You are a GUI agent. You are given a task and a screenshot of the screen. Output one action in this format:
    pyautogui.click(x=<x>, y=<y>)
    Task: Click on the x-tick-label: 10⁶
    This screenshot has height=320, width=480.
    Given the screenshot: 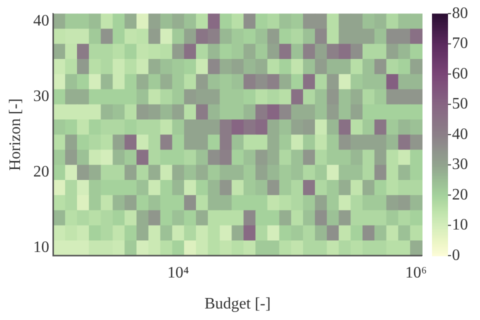 What is the action you would take?
    pyautogui.click(x=416, y=273)
    